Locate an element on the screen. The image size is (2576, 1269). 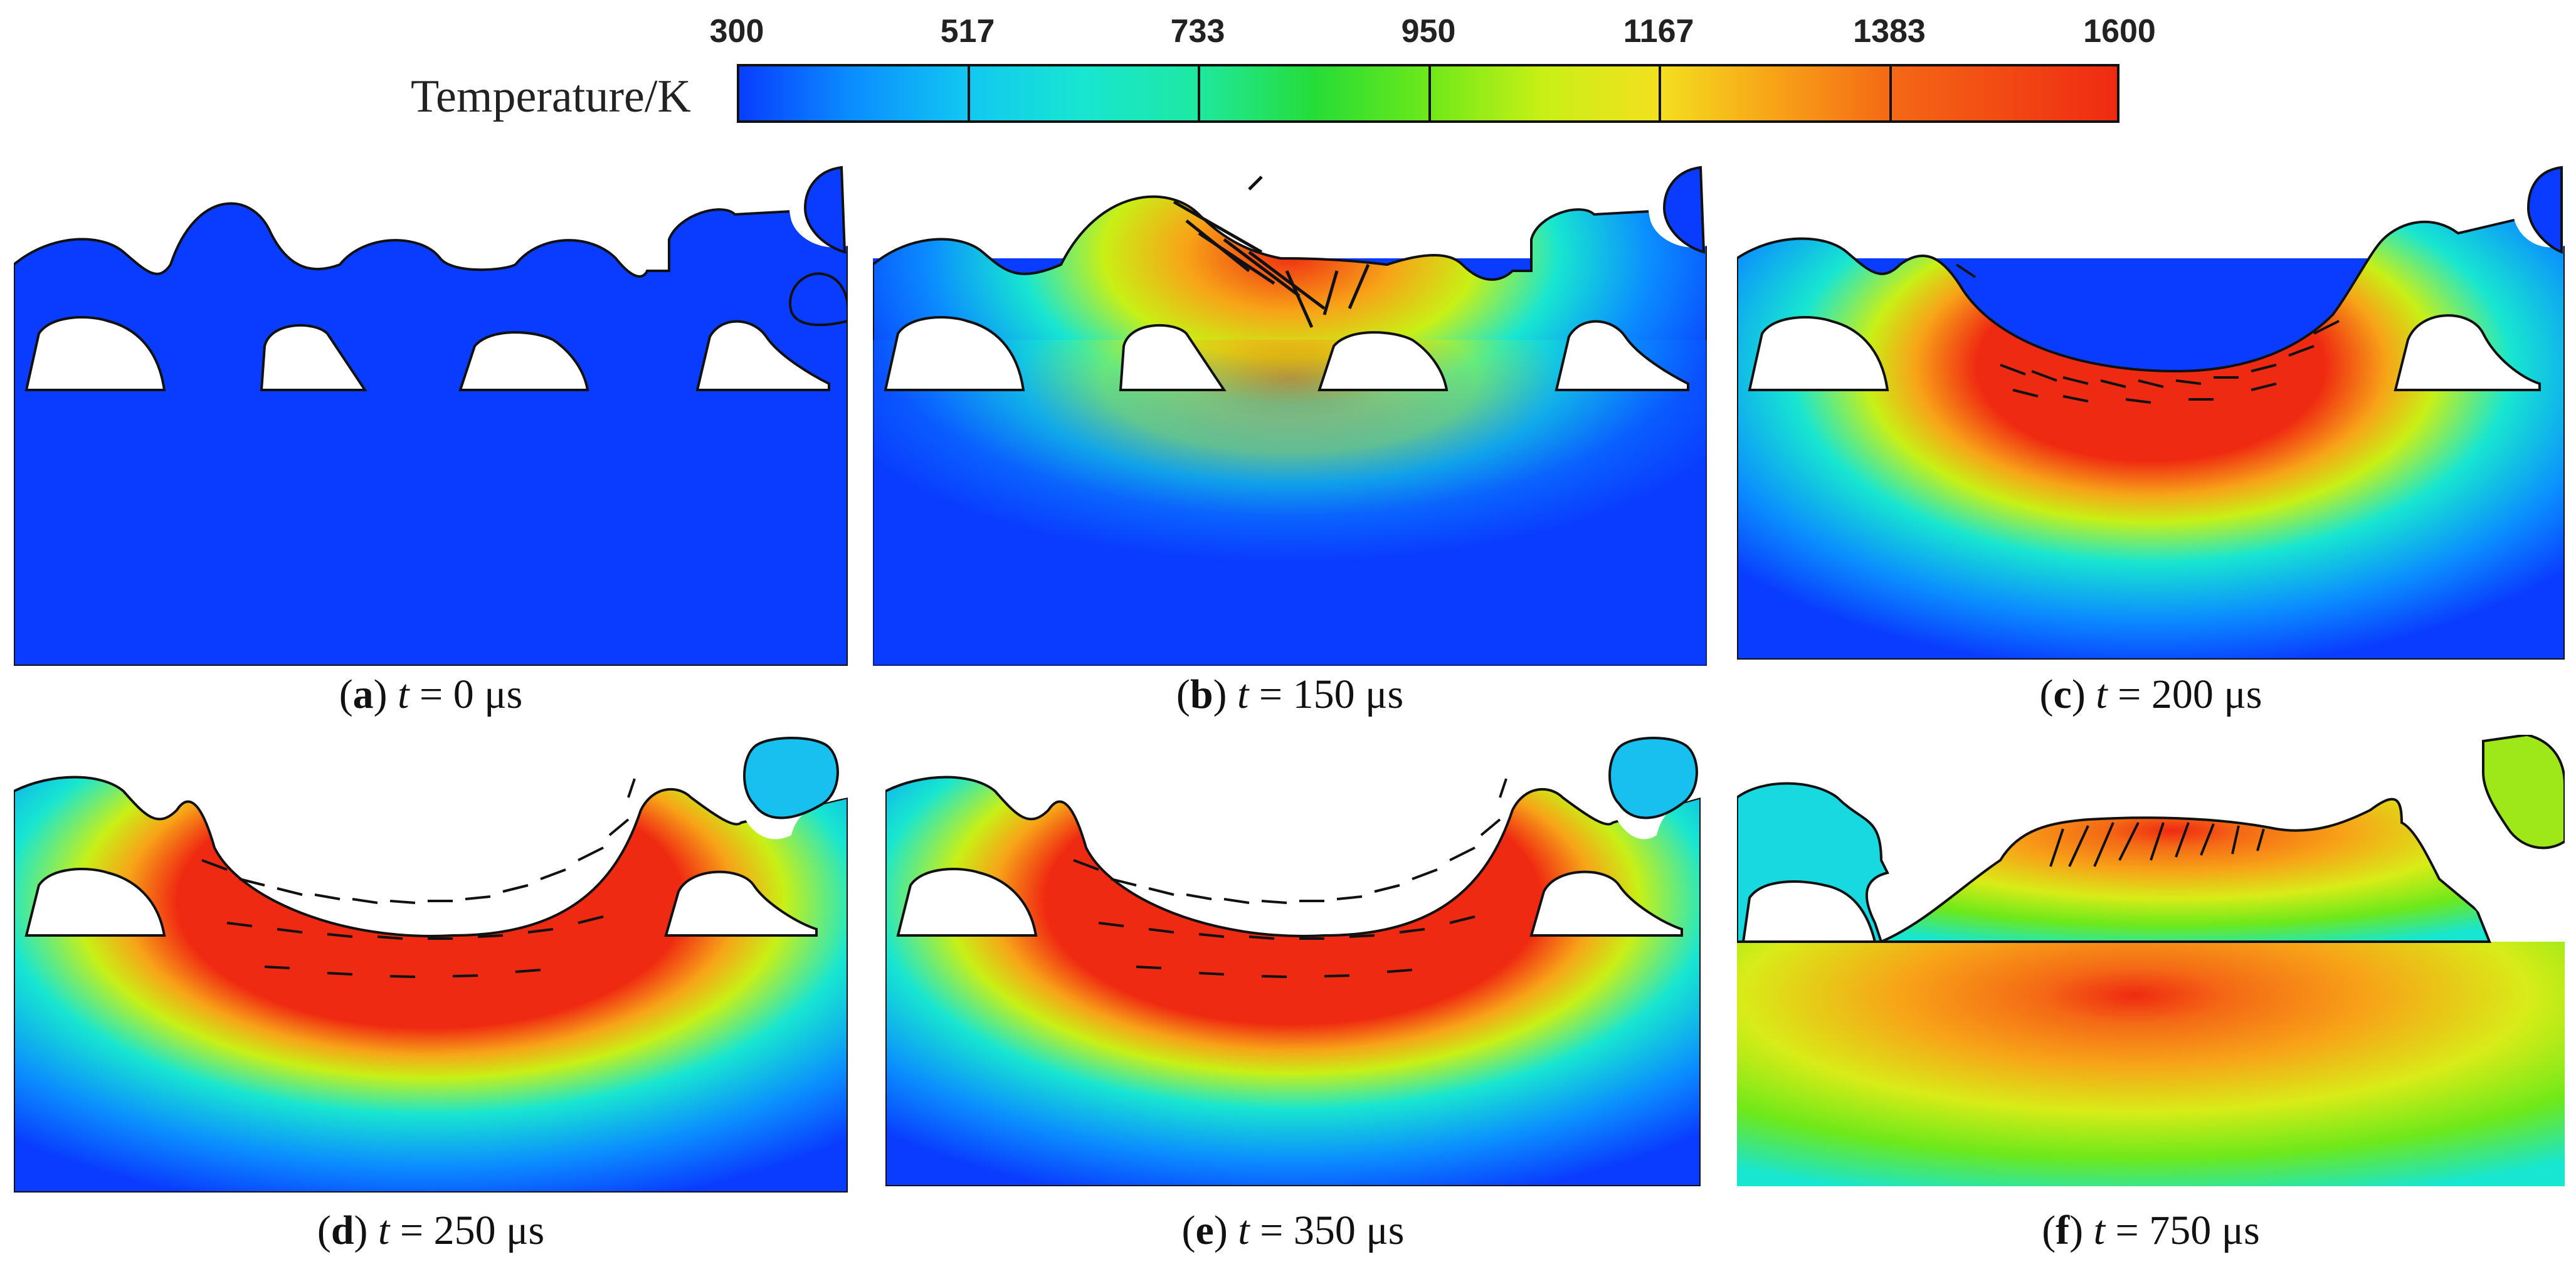
colorbar-gradient is located at coordinates (1428, 93).